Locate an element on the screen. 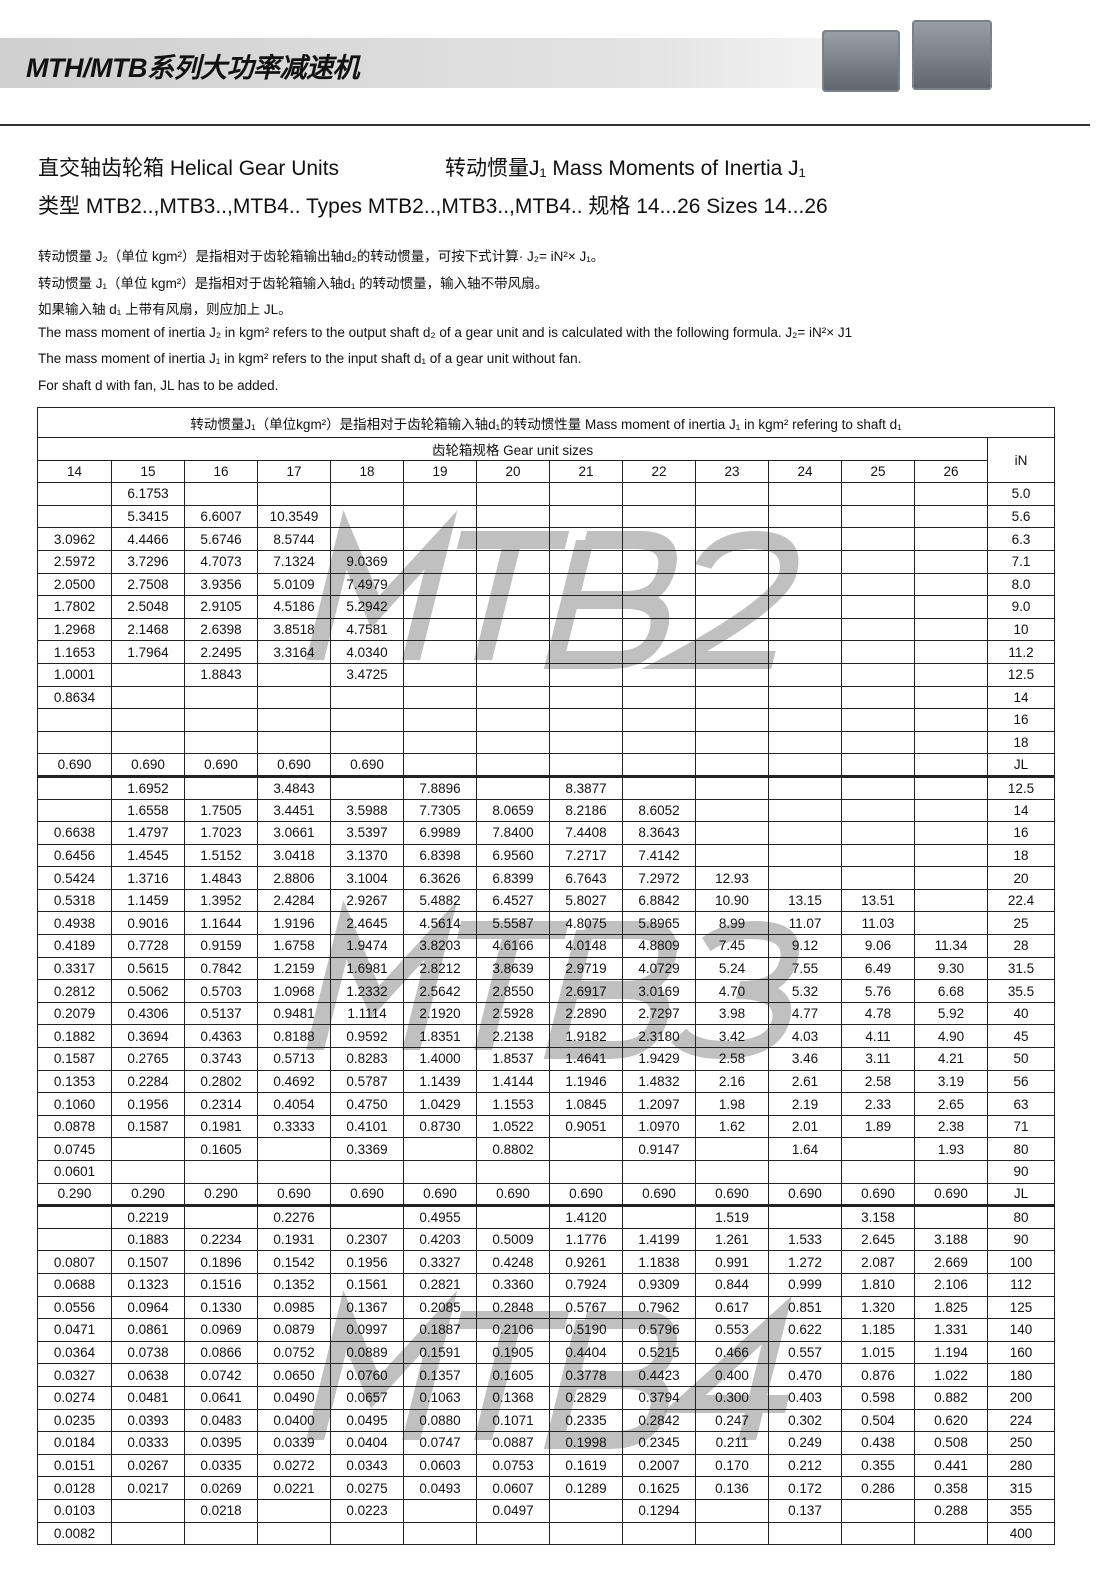  inertia-cell: 0.4363 is located at coordinates (221, 1036).